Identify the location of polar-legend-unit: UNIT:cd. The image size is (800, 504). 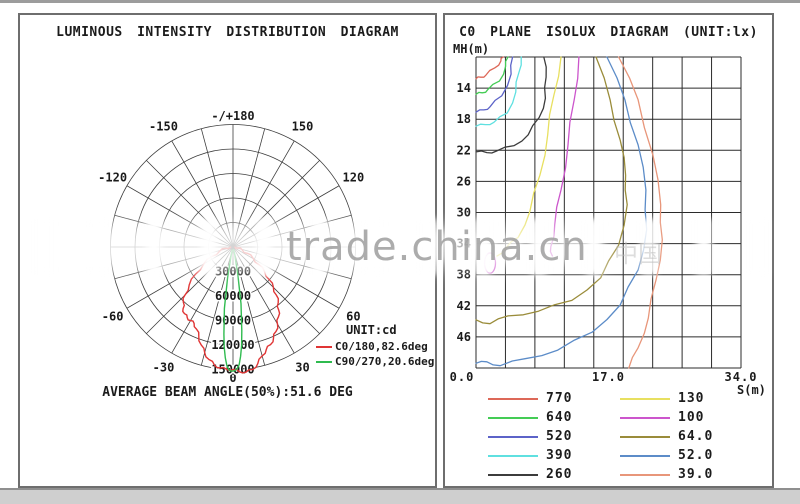
(371, 330).